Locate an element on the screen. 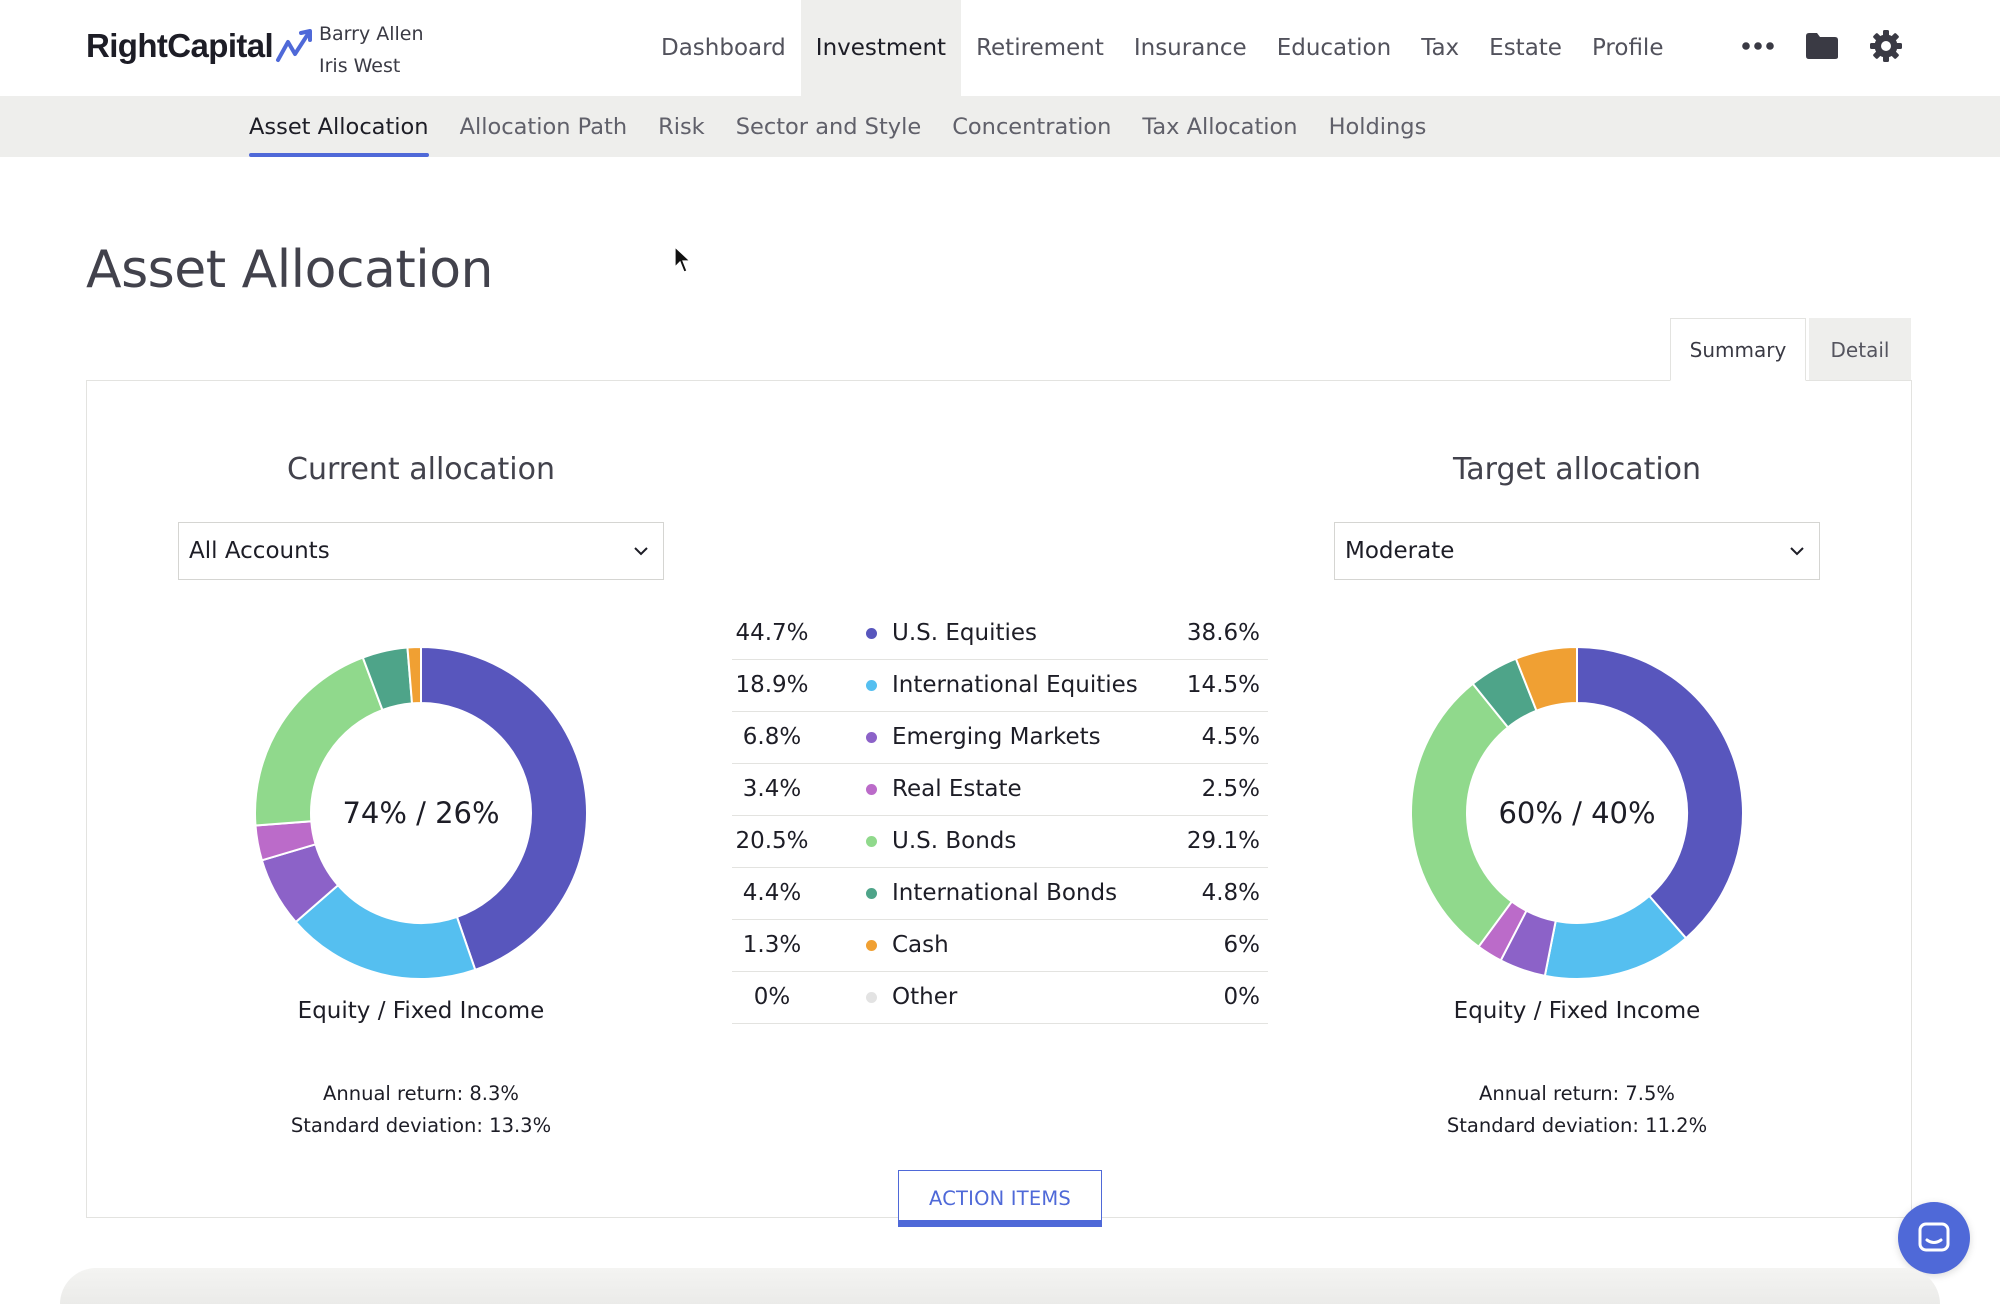 This screenshot has width=2000, height=1304. client-name-1: Barry Allen is located at coordinates (371, 34).